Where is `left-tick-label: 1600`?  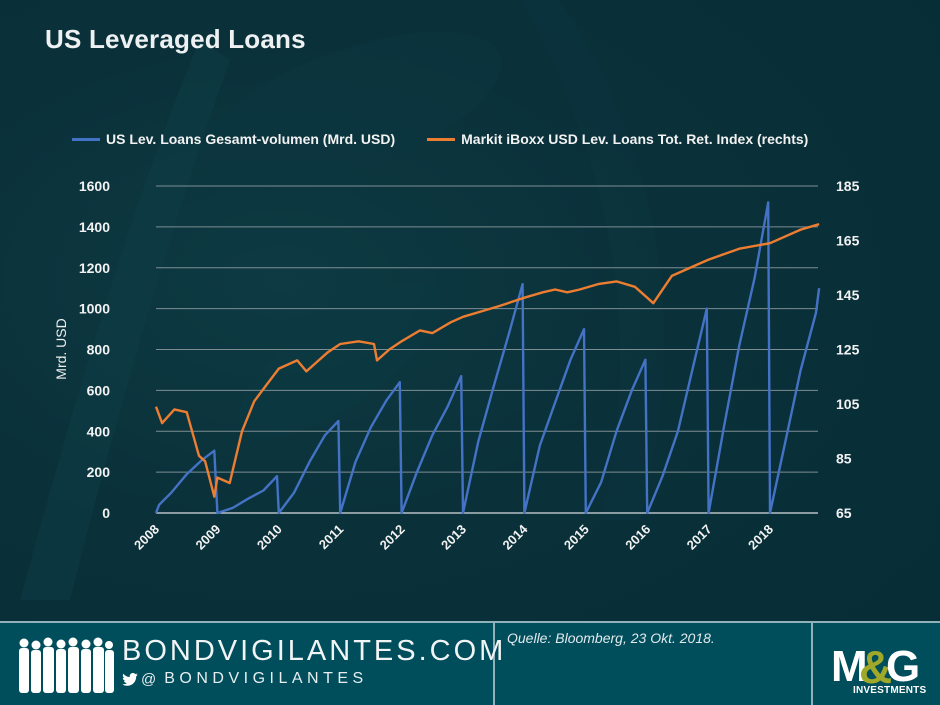
left-tick-label: 1600 is located at coordinates (94, 186).